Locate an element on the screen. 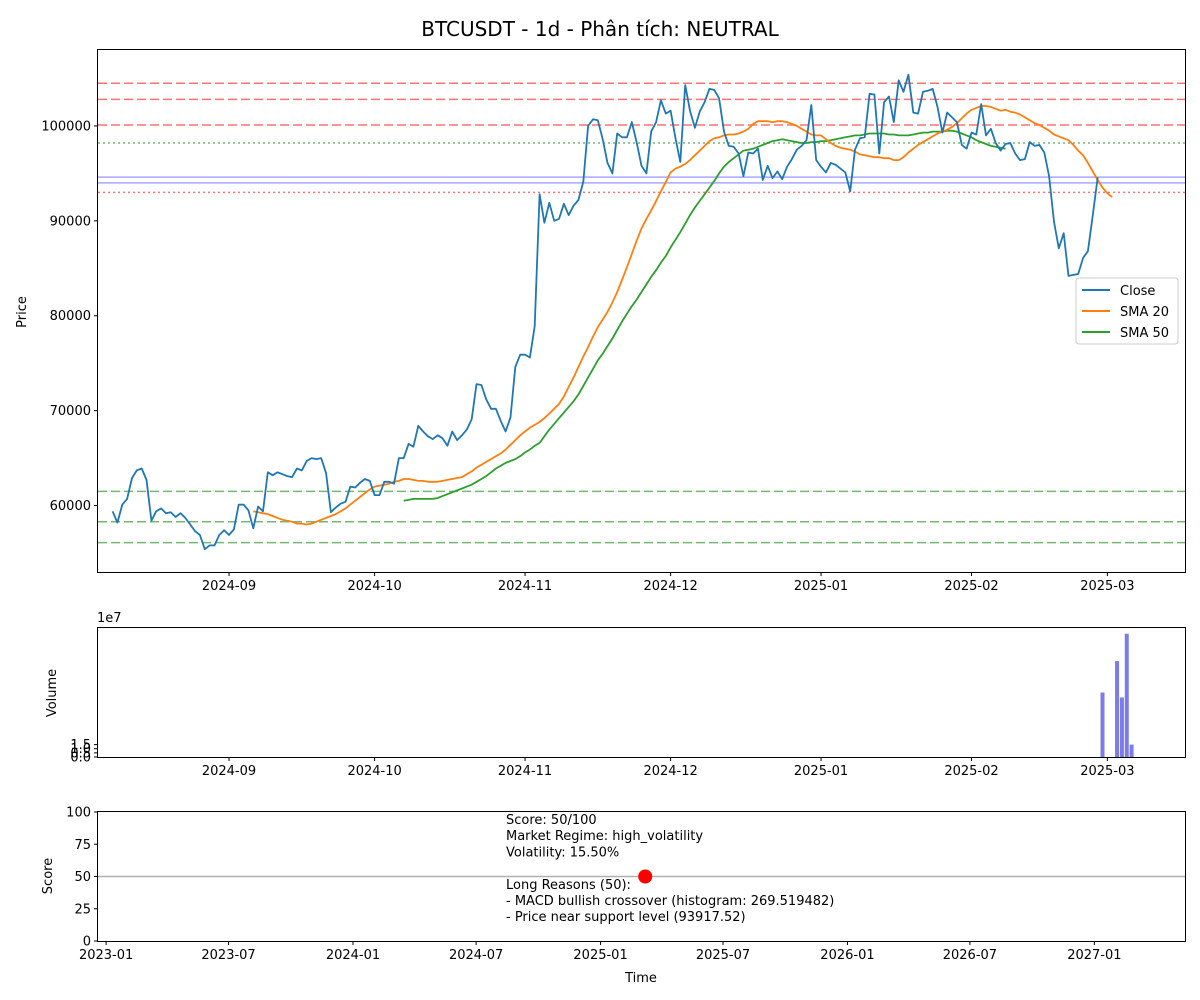 This screenshot has height=1000, width=1200. legend-box is located at coordinates (1127, 311).